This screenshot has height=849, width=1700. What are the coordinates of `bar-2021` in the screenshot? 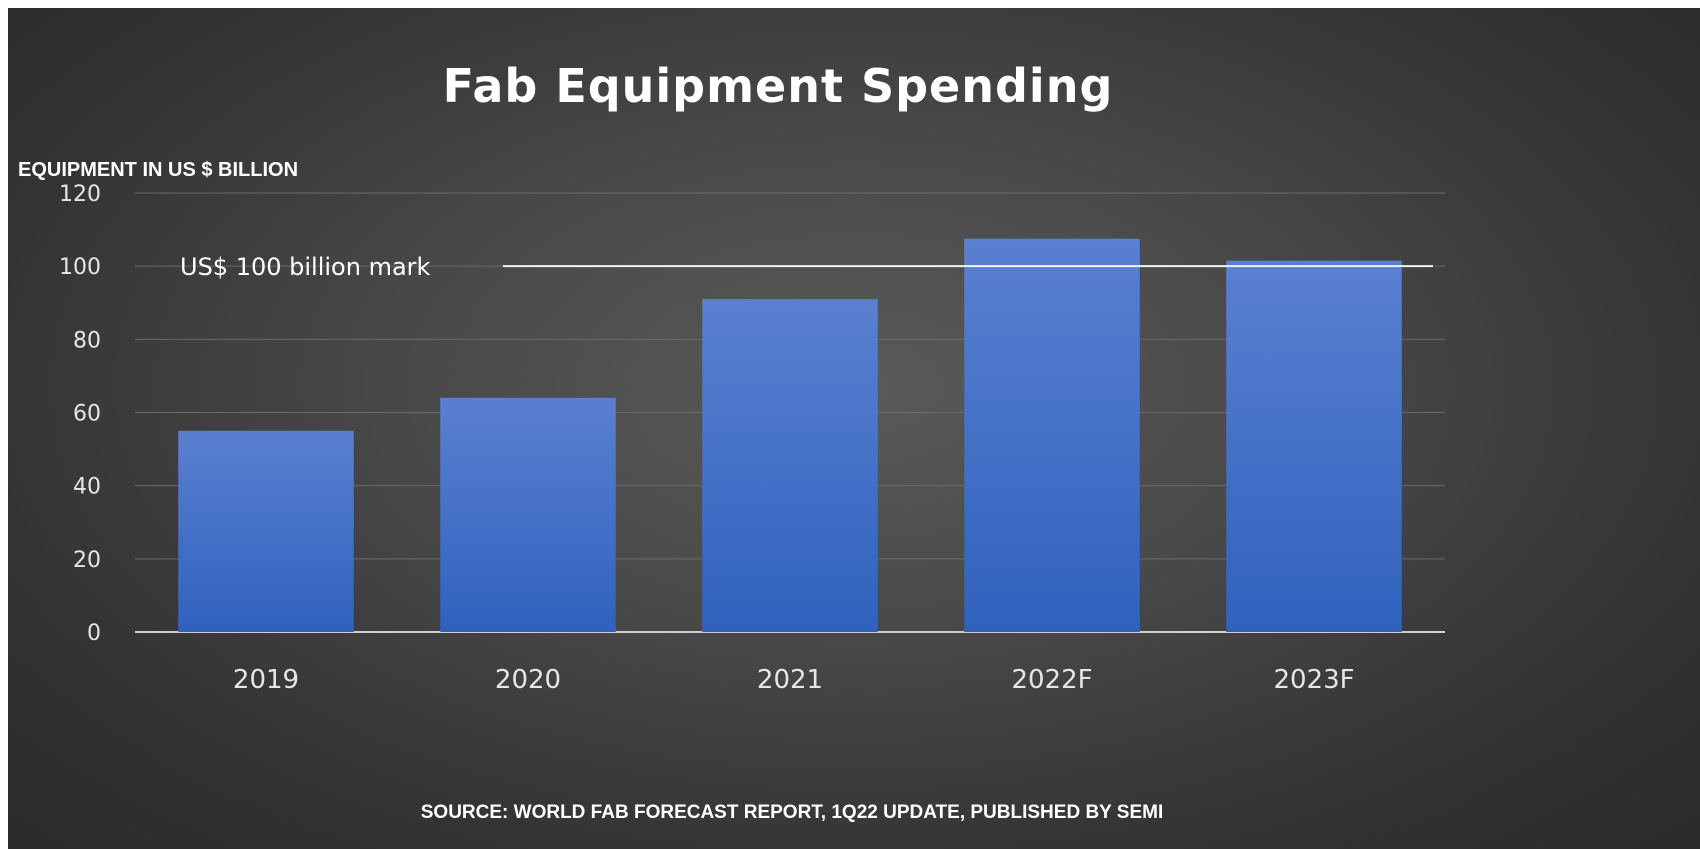 It's located at (790, 465).